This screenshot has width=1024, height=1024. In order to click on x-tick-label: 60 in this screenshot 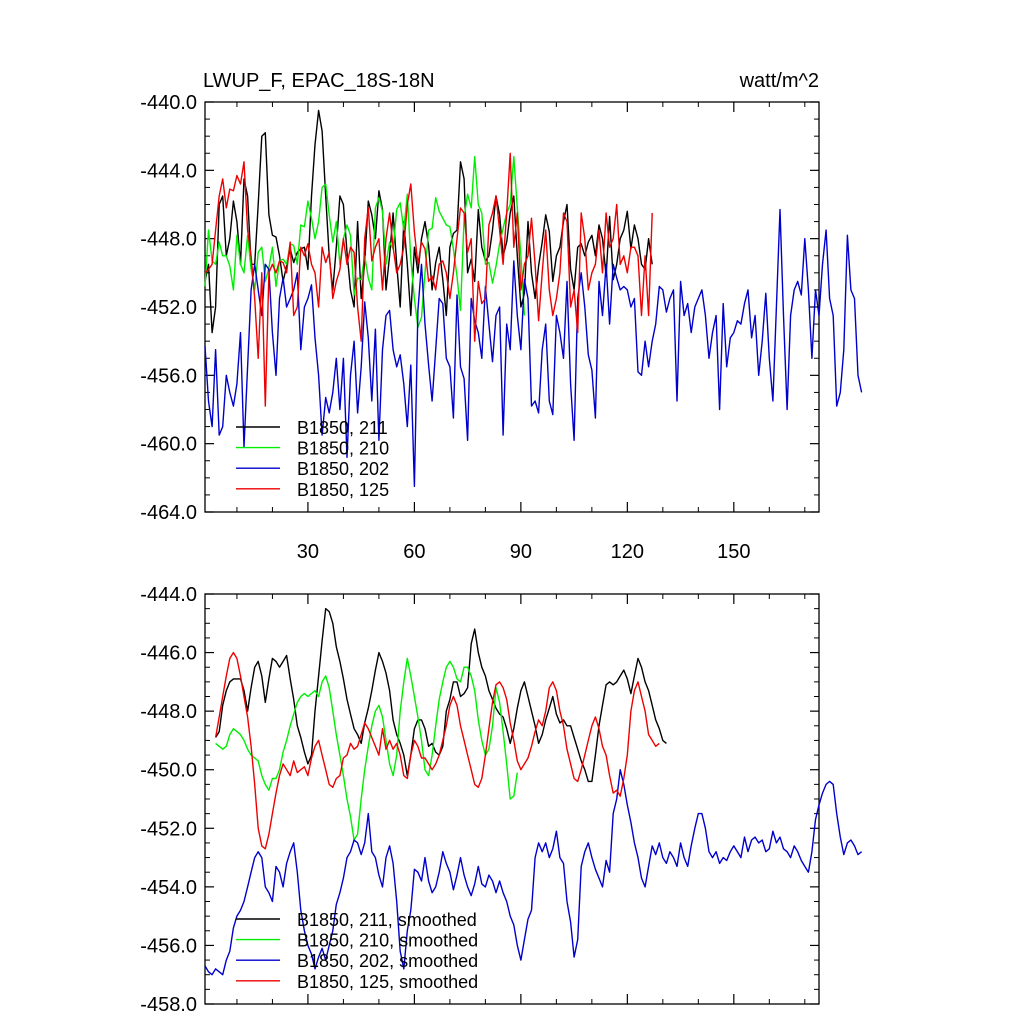, I will do `click(414, 552)`.